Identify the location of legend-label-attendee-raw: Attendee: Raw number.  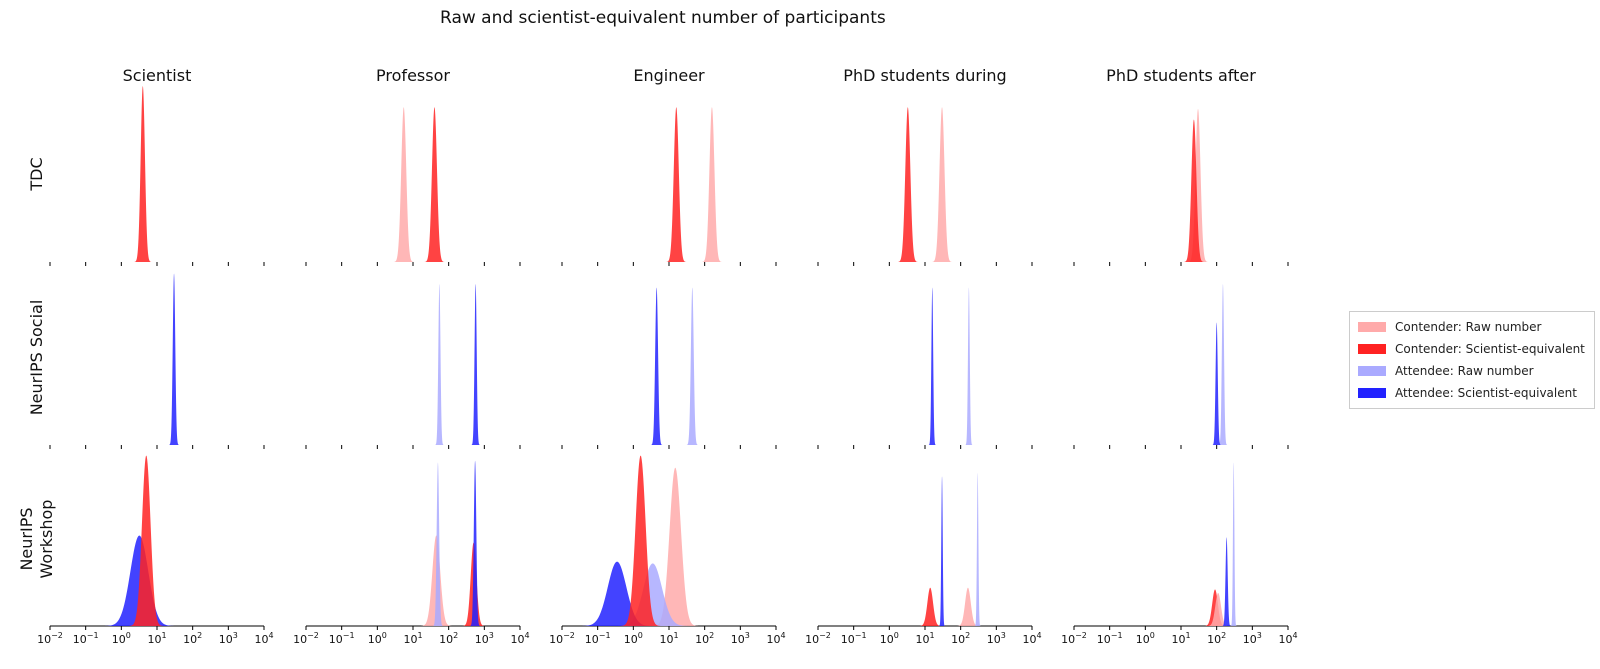
(1464, 371).